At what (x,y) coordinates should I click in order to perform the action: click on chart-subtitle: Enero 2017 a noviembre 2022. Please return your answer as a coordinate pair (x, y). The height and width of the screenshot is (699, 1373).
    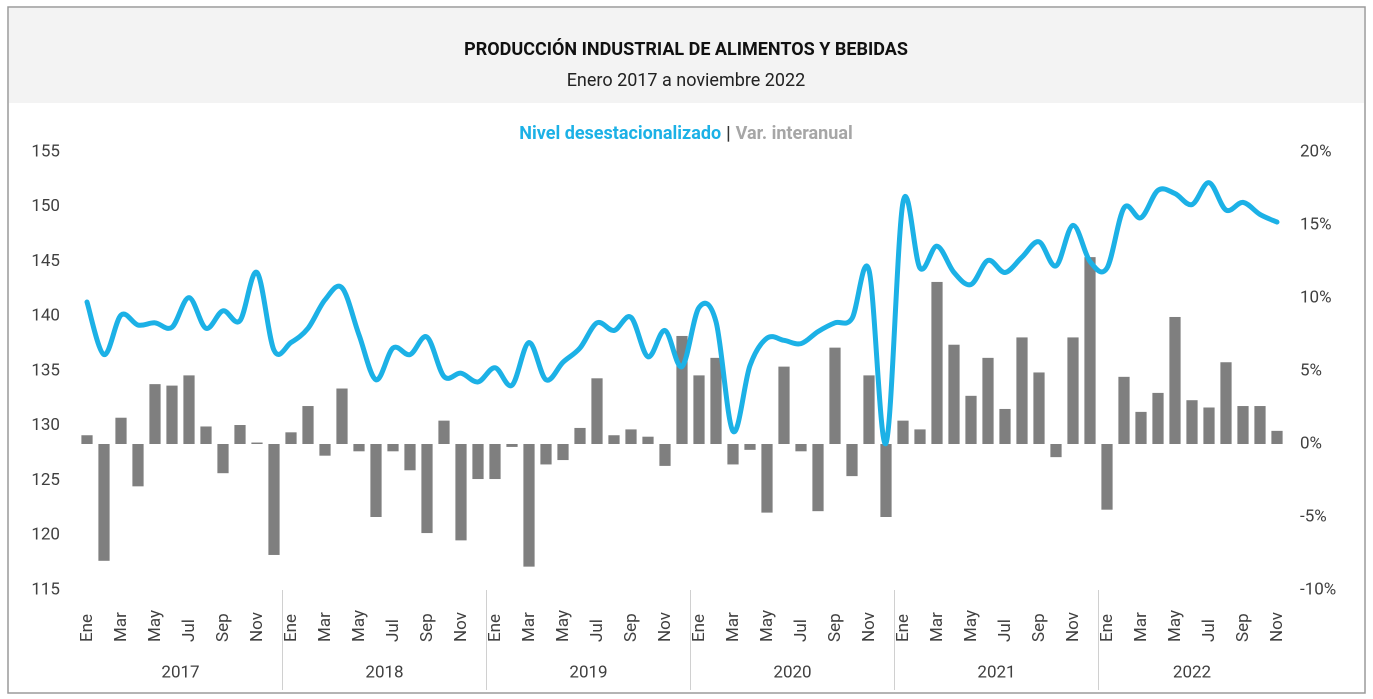
    Looking at the image, I should click on (686, 80).